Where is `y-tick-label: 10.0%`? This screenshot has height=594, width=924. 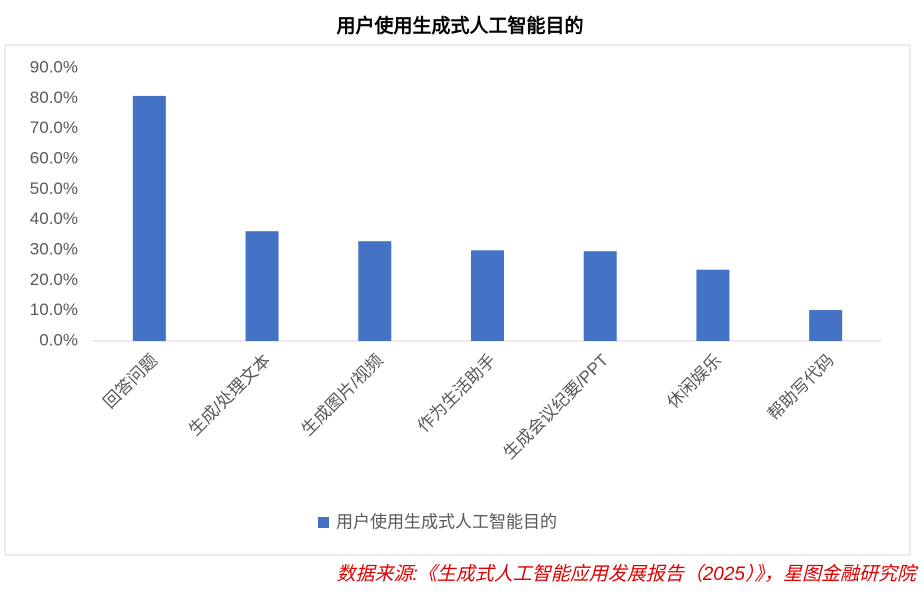 y-tick-label: 10.0% is located at coordinates (54, 309).